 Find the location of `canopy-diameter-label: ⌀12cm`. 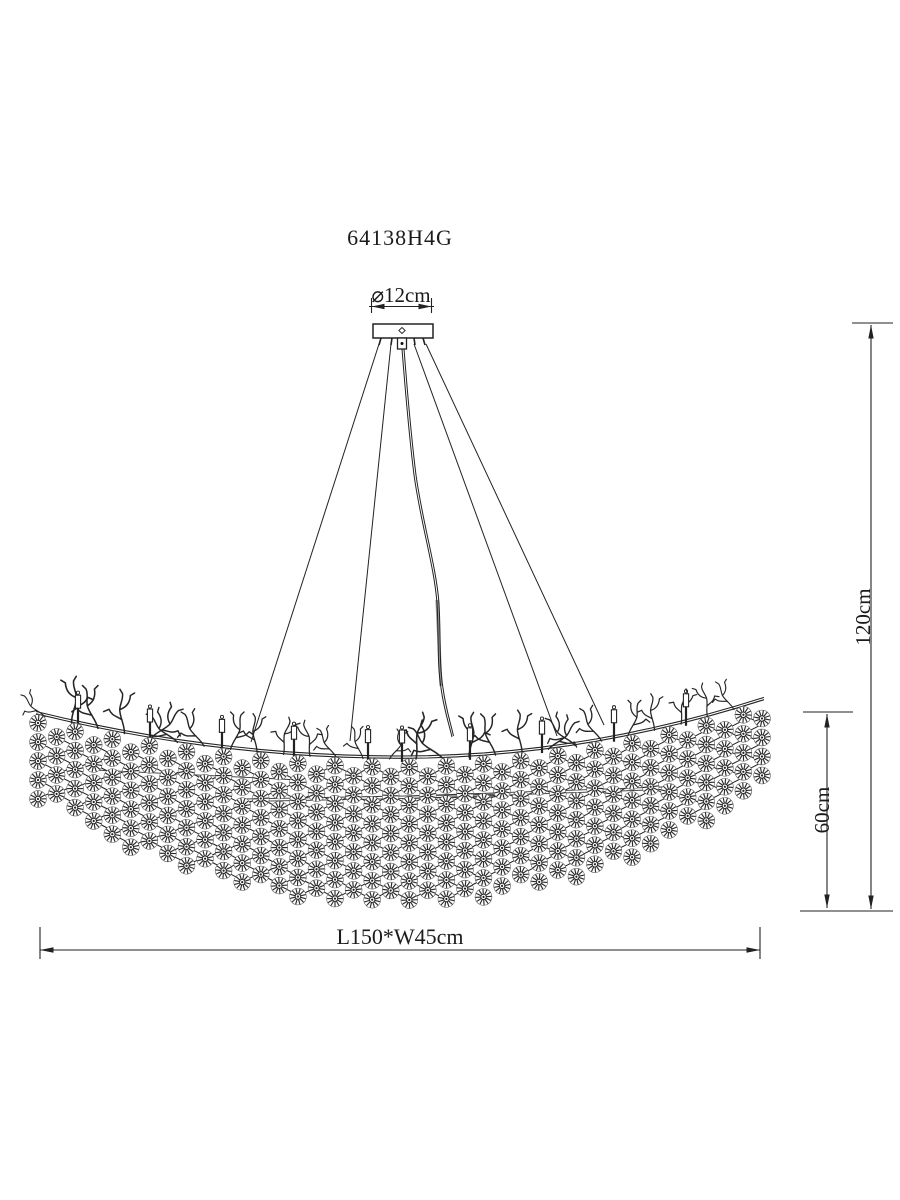

canopy-diameter-label: ⌀12cm is located at coordinates (400, 295).